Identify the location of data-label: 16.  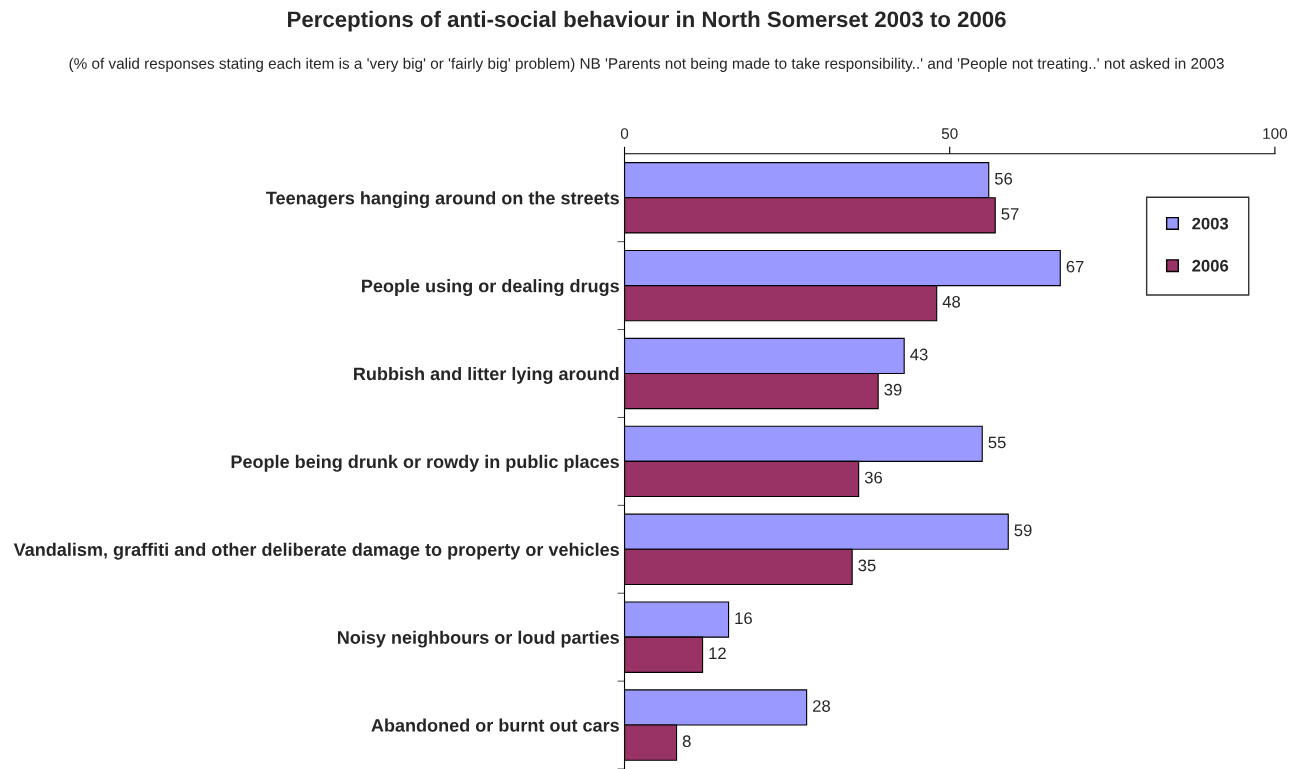
(743, 618).